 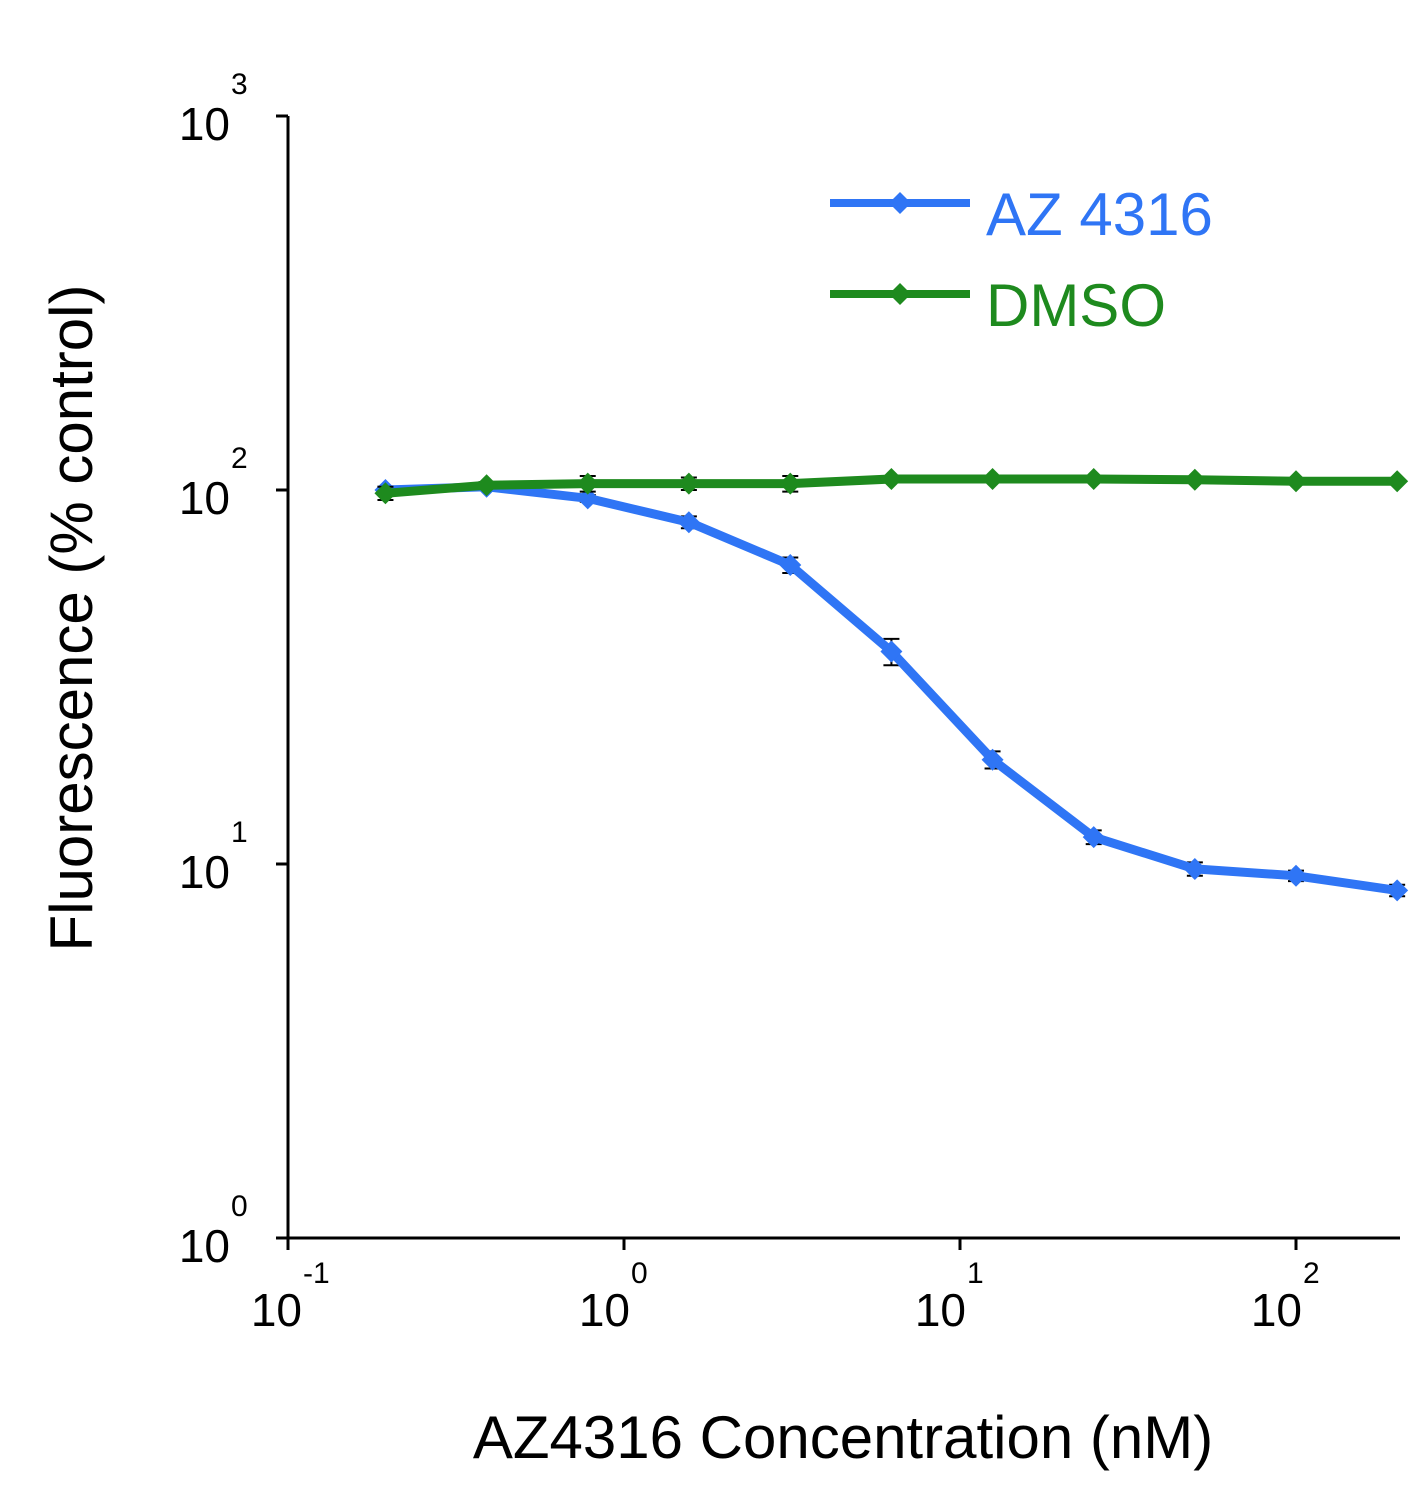 I want to click on legend-label: AZ 4316, so click(x=1099, y=214).